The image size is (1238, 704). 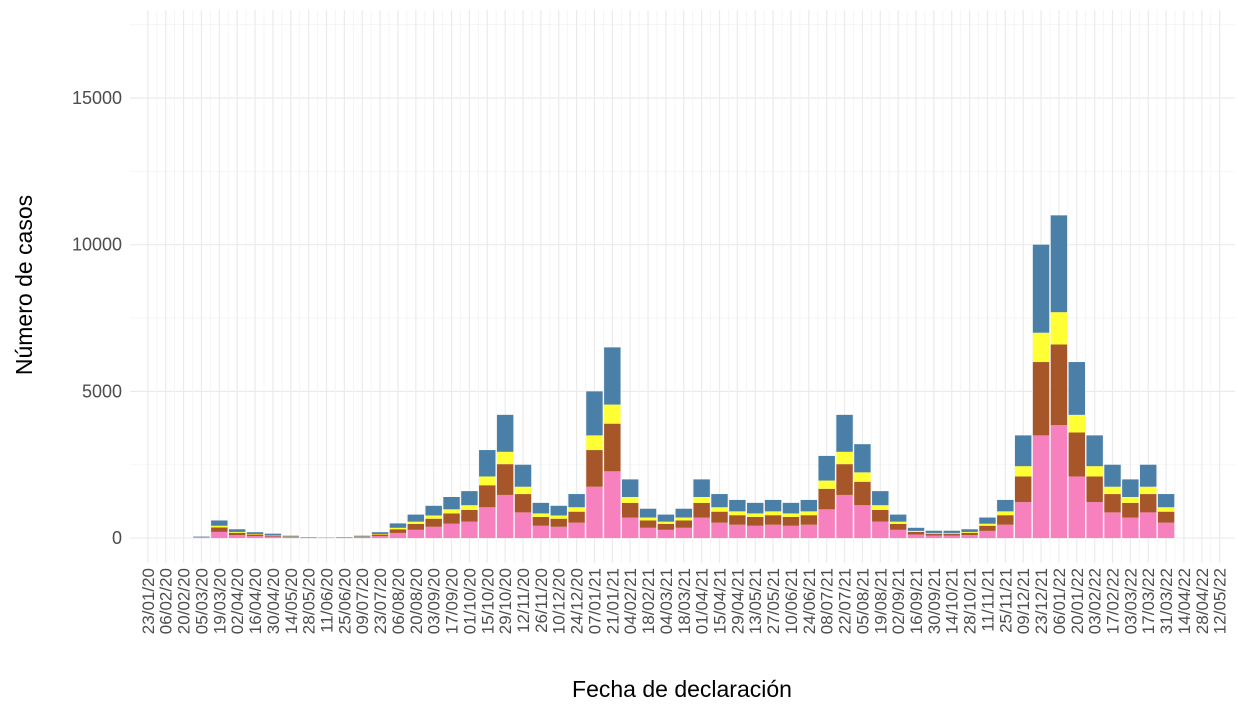 I want to click on x-tick-label: 16/09/21, so click(x=916, y=601).